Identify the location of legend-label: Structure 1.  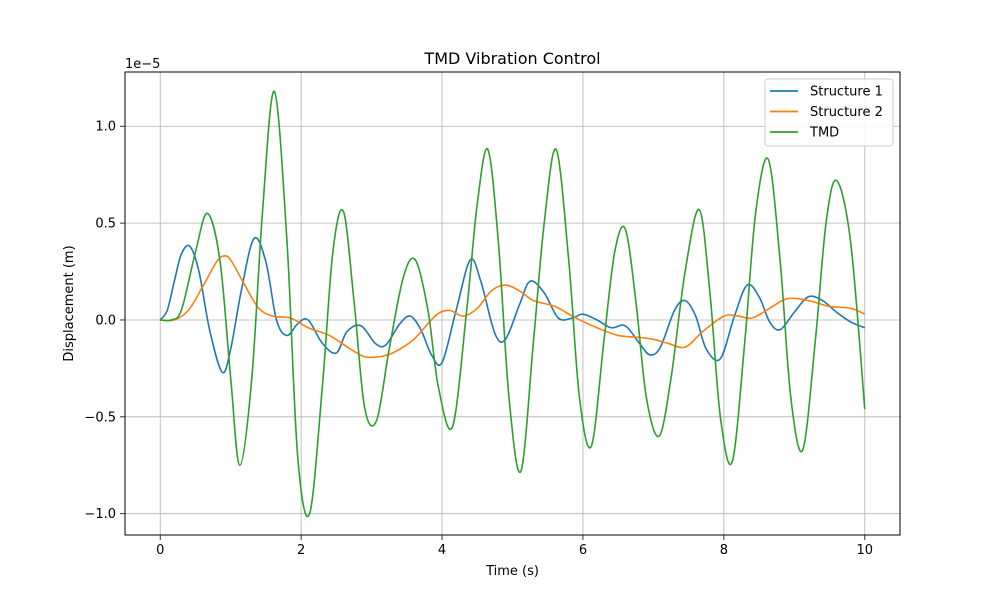
(846, 92).